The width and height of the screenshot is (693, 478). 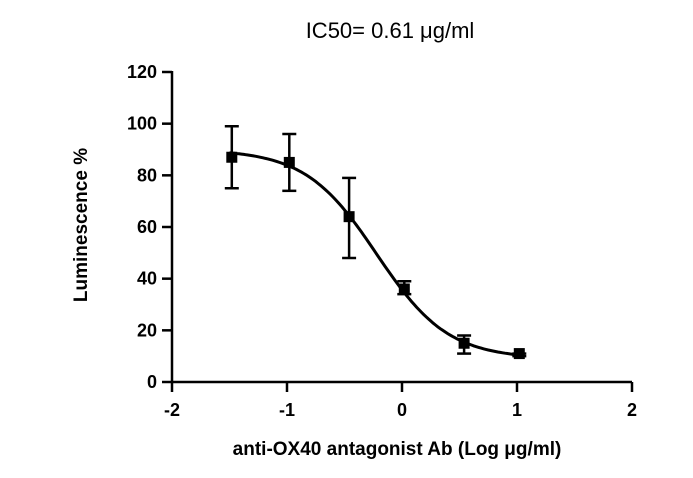 What do you see at coordinates (147, 279) in the screenshot?
I see `y-tick-label: 40` at bounding box center [147, 279].